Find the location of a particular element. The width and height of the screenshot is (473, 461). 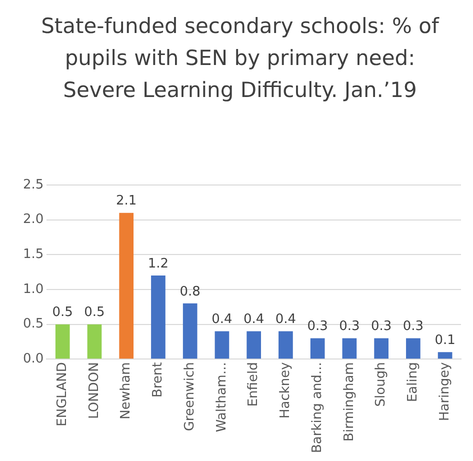

data-label: 2.1 is located at coordinates (126, 201).